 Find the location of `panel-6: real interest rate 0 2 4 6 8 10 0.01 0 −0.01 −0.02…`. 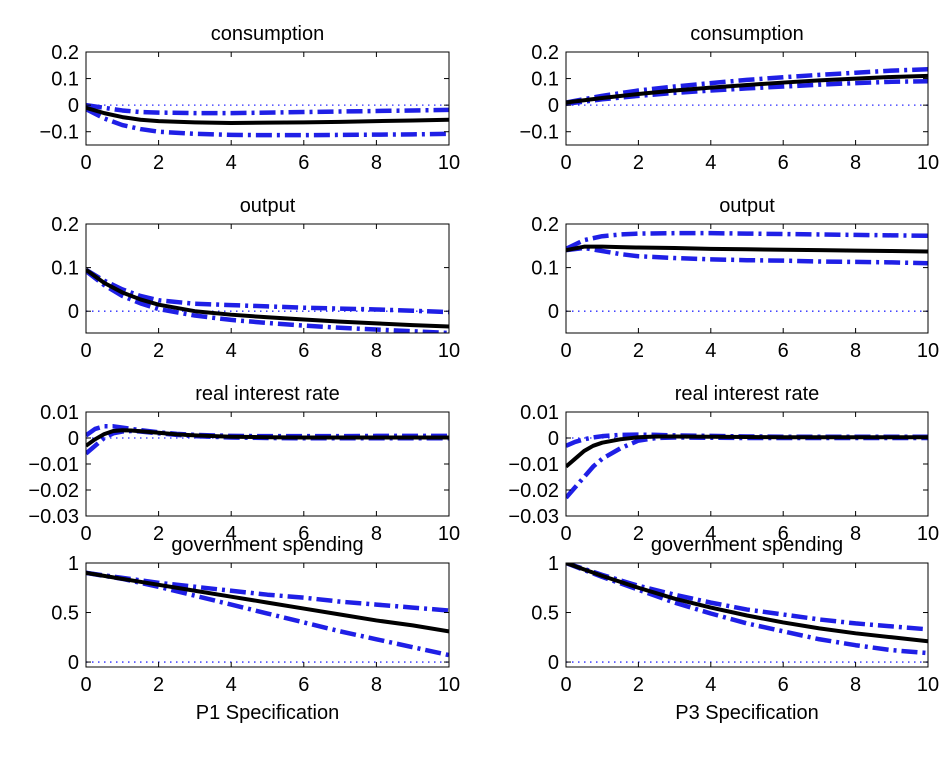

panel-6: real interest rate 0 2 4 6 8 10 0.01 0 −0.01 −0.02… is located at coordinates (723, 464).